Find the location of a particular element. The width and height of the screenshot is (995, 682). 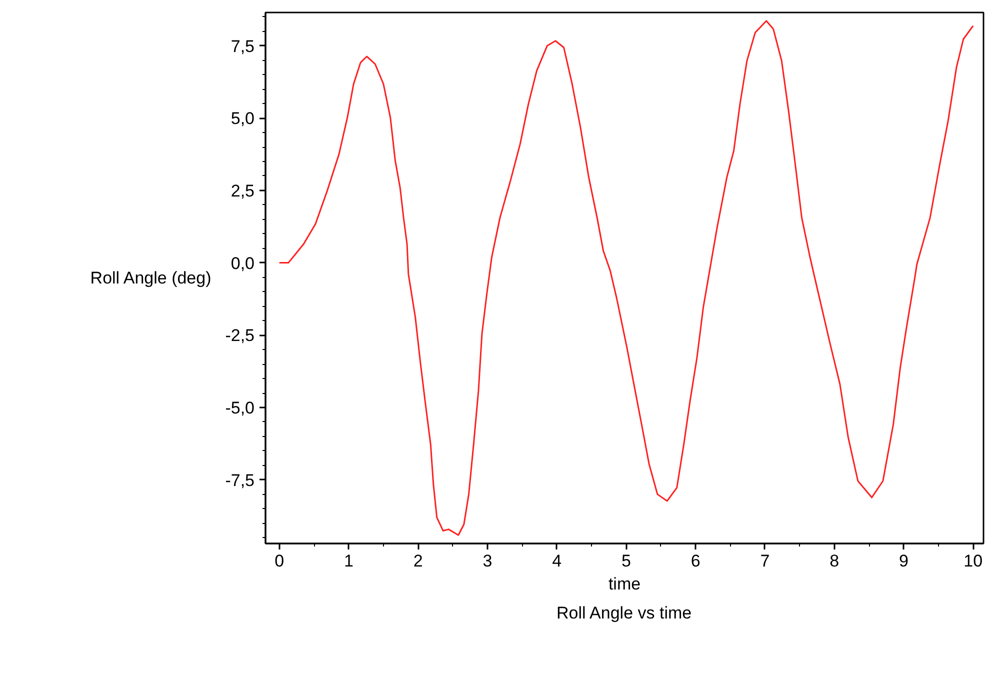

y-tick-label: -7,5 is located at coordinates (240, 480).